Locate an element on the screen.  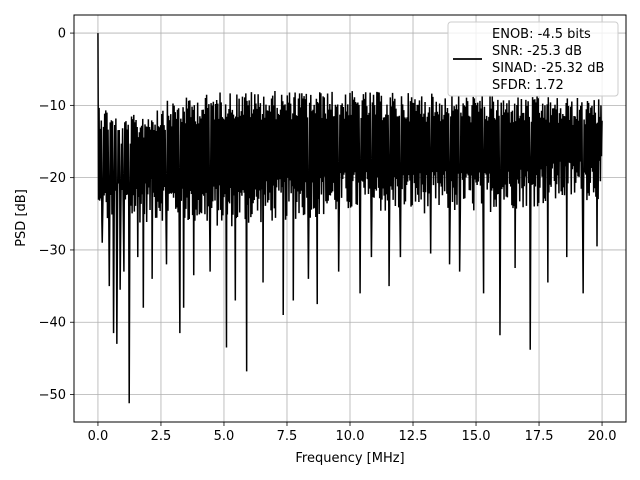
y-tick-label: −20 is located at coordinates (52, 178).